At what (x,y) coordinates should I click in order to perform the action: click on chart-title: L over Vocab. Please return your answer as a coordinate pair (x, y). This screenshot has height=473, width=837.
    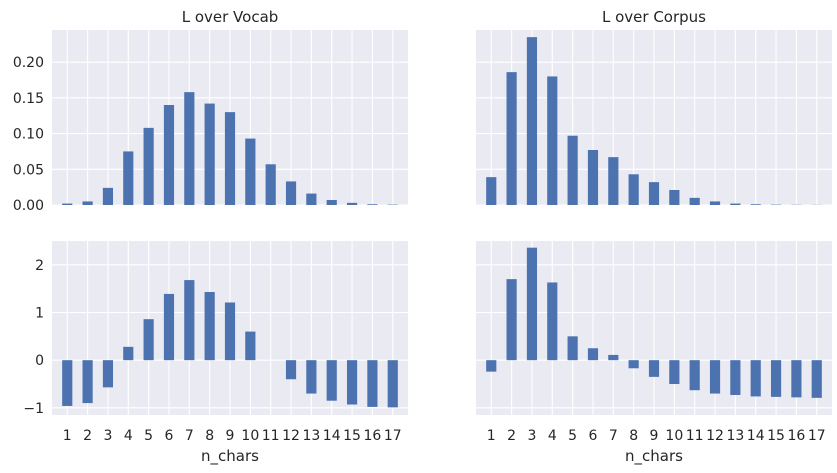
    Looking at the image, I should click on (230, 17).